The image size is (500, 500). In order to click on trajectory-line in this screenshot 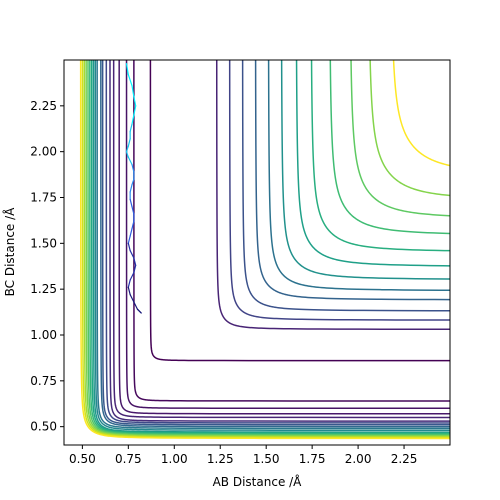, I will do `click(133, 188)`.